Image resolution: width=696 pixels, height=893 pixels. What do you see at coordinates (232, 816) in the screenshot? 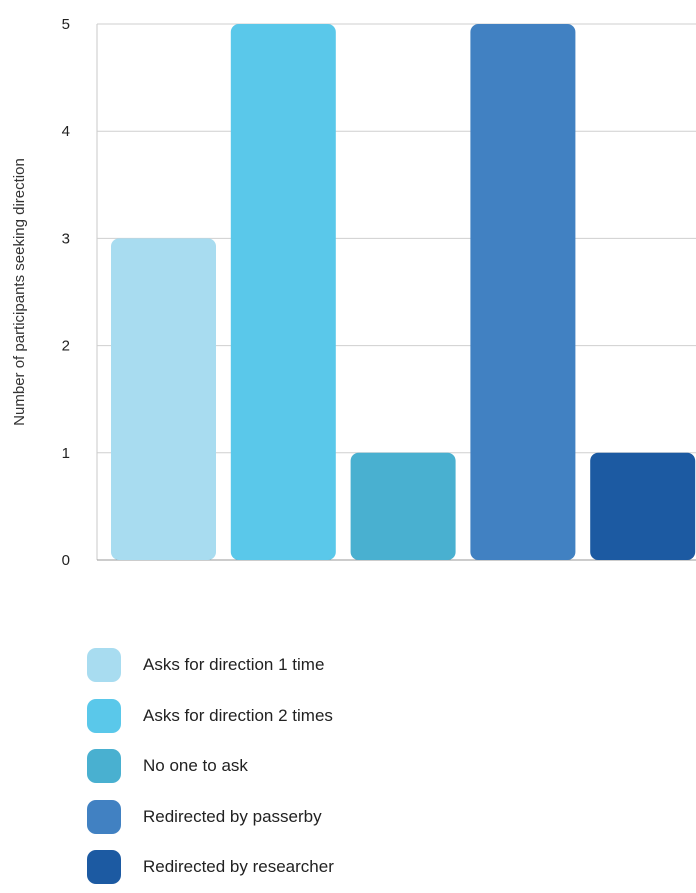
I see `legend-label: Redirected by passerby` at bounding box center [232, 816].